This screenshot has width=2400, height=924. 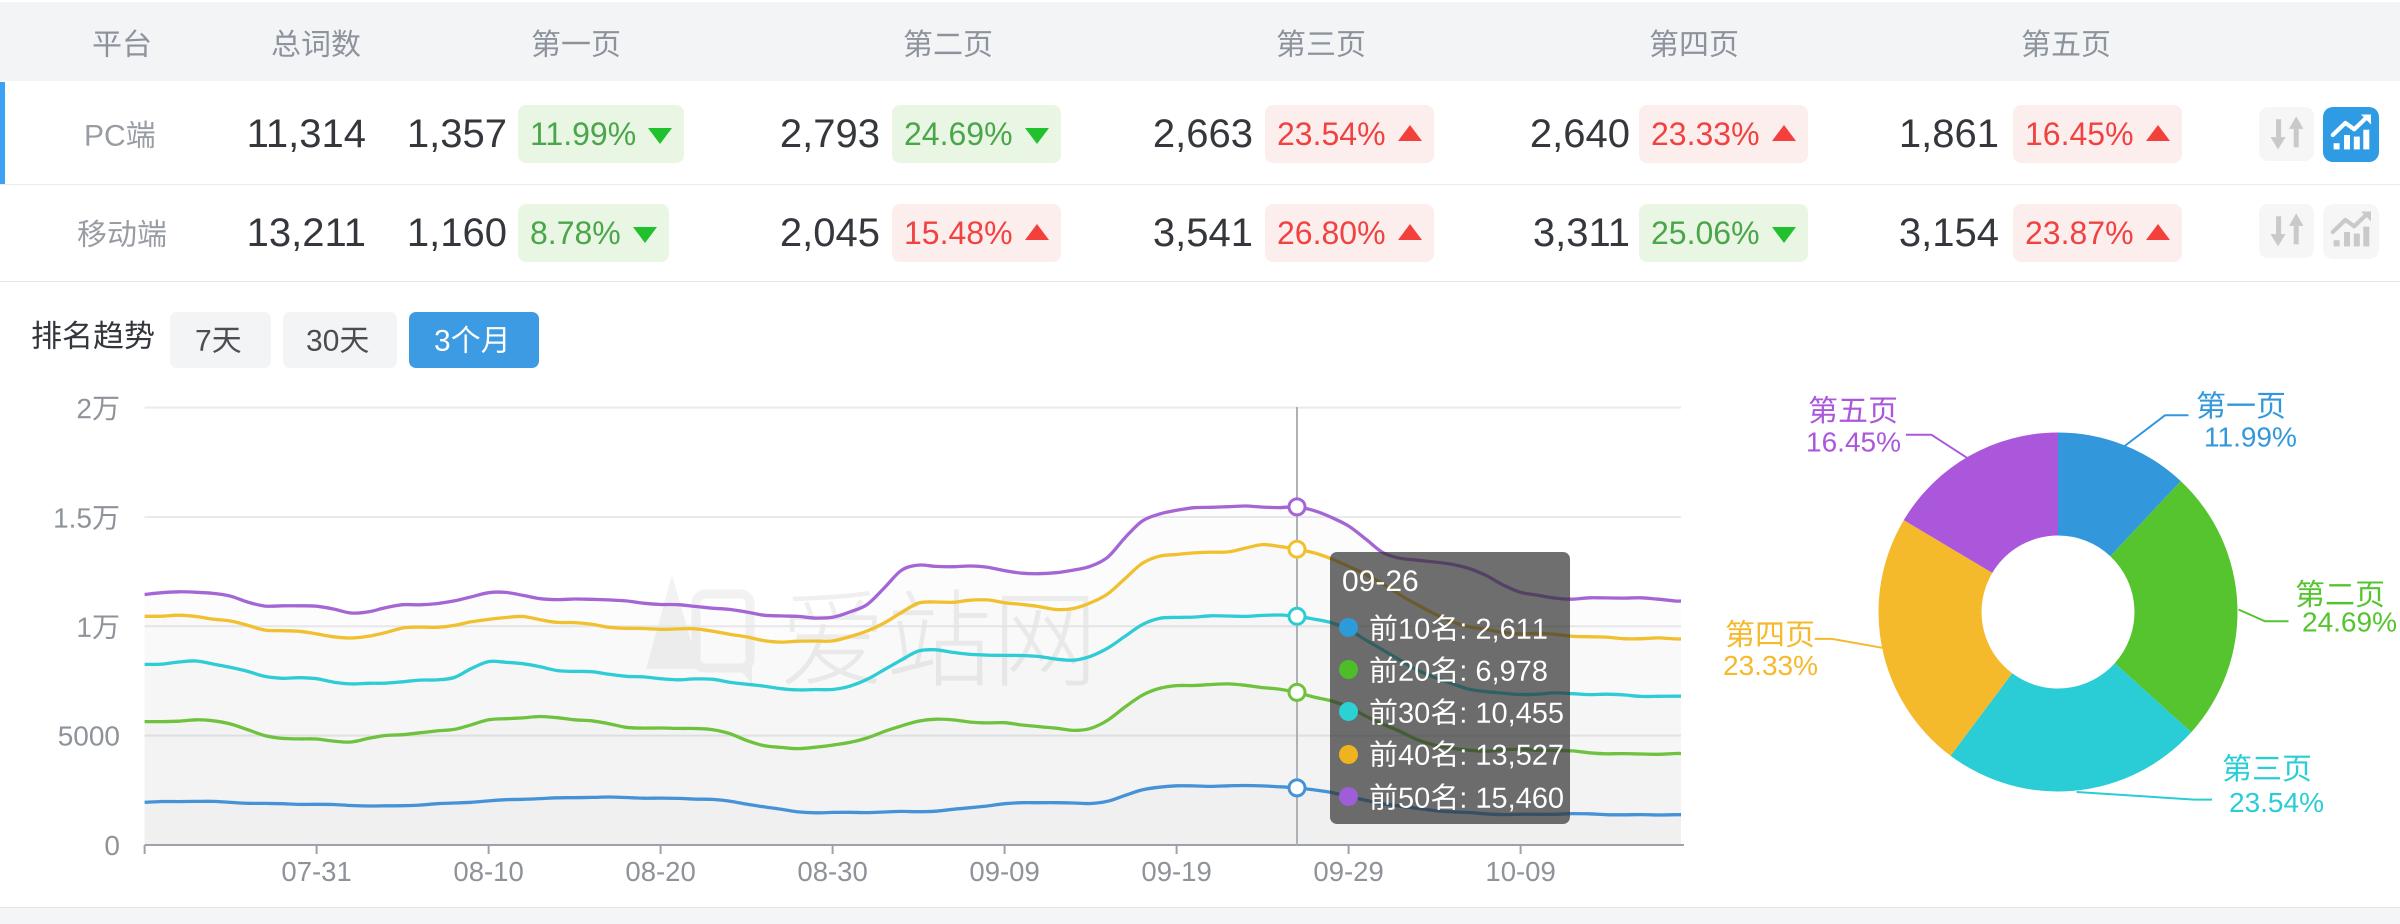 What do you see at coordinates (316, 871) in the screenshot?
I see `svg-text: 07-31` at bounding box center [316, 871].